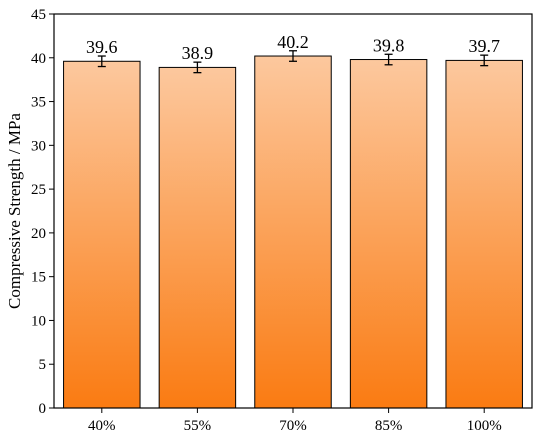 The image size is (550, 439). Describe the element at coordinates (198, 426) in the screenshot. I see `x-tick-label: 55%` at that location.